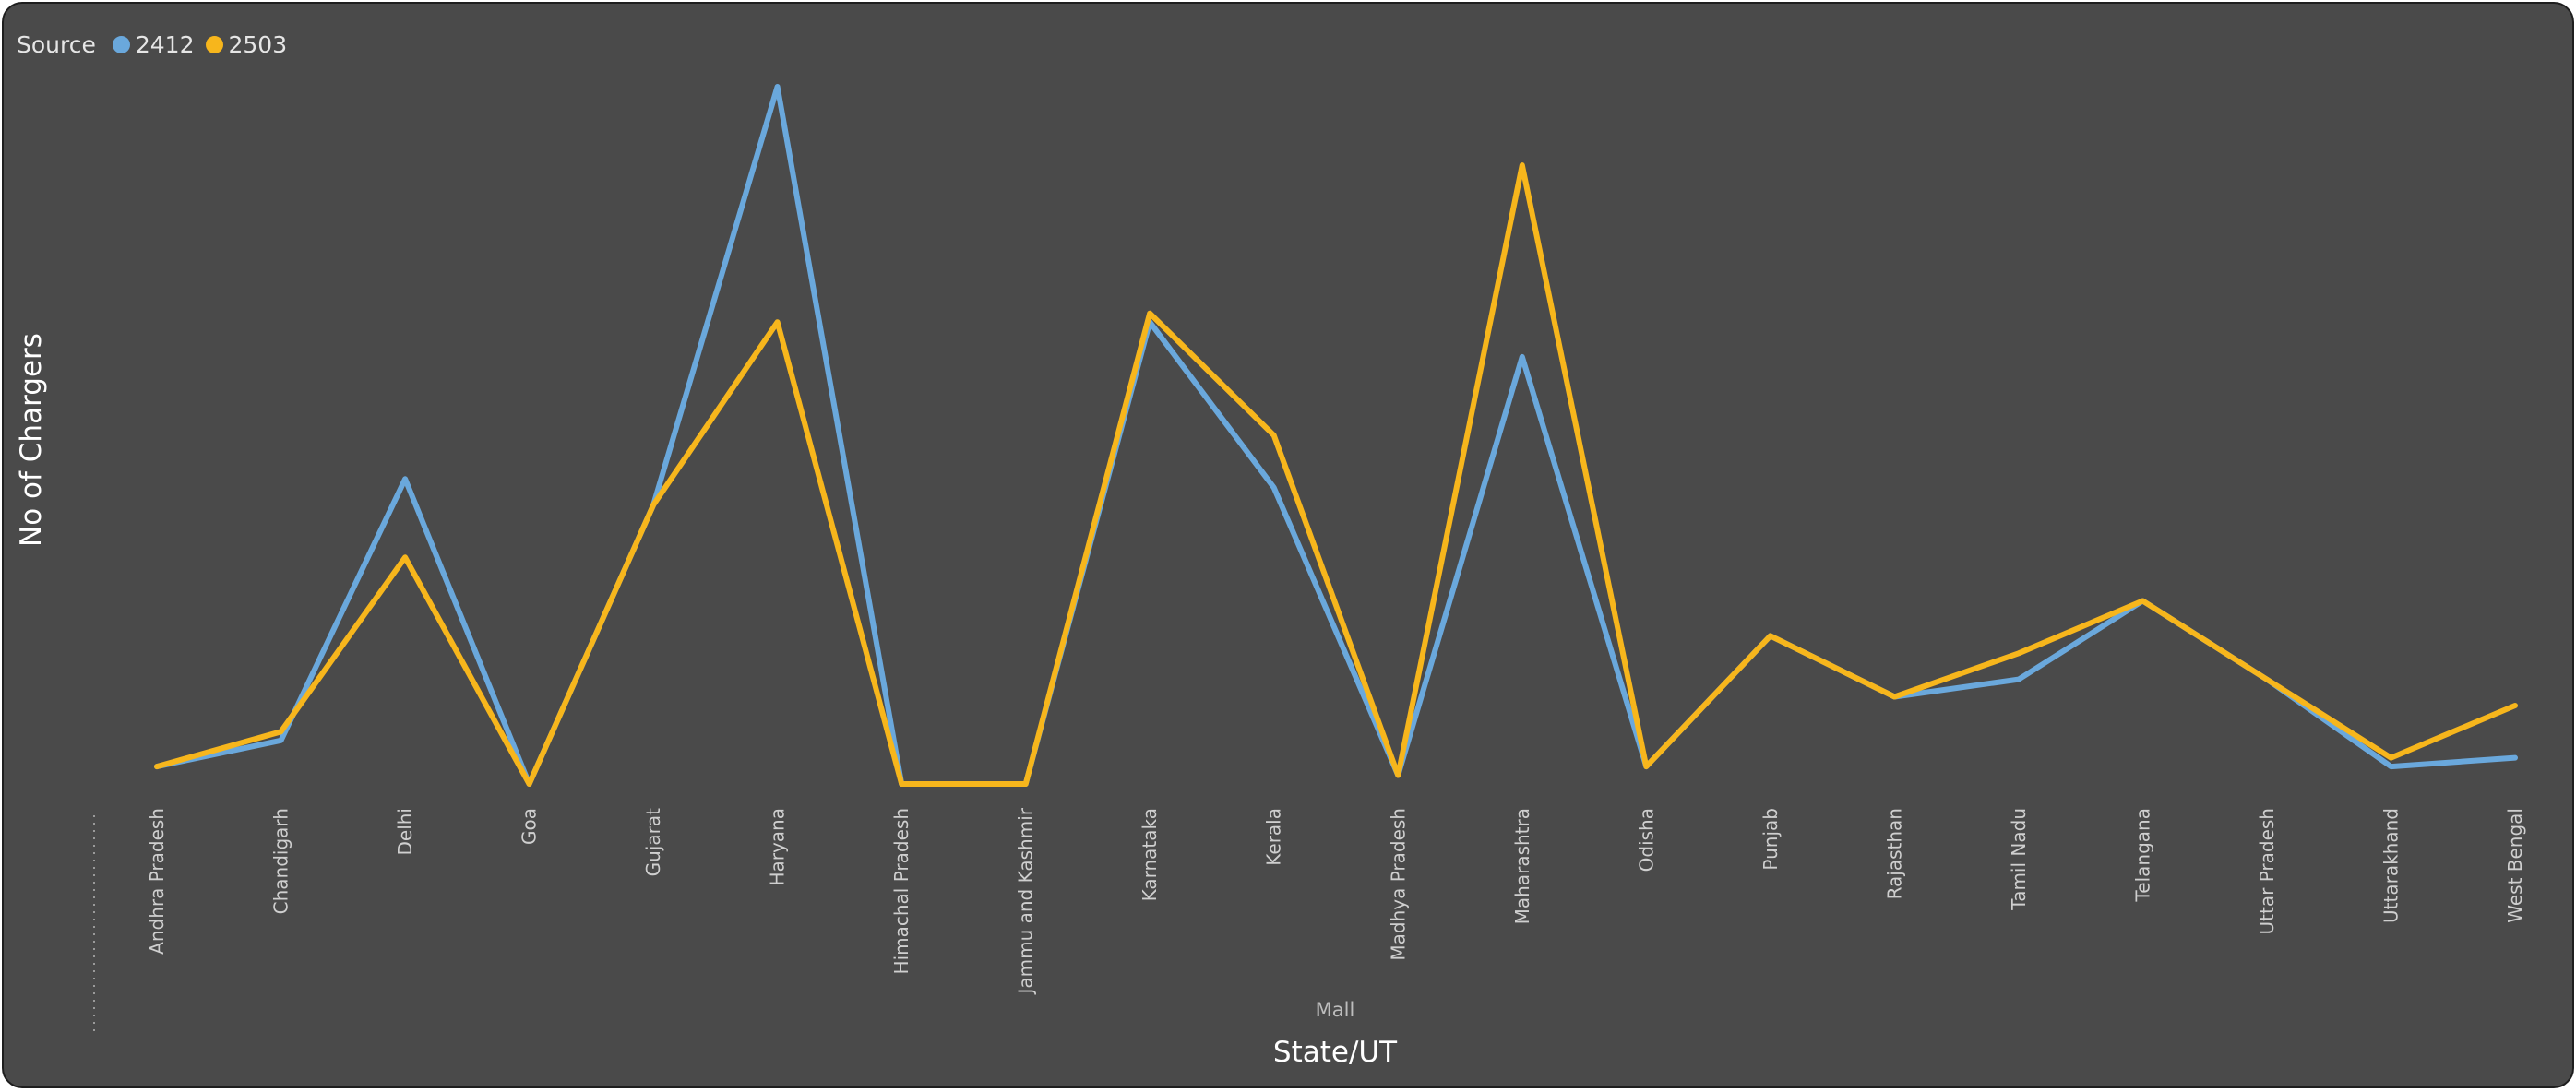 Image resolution: width=2576 pixels, height=1092 pixels. Describe the element at coordinates (2267, 871) in the screenshot. I see `x-tick-label: Uttar Pradesh` at that location.